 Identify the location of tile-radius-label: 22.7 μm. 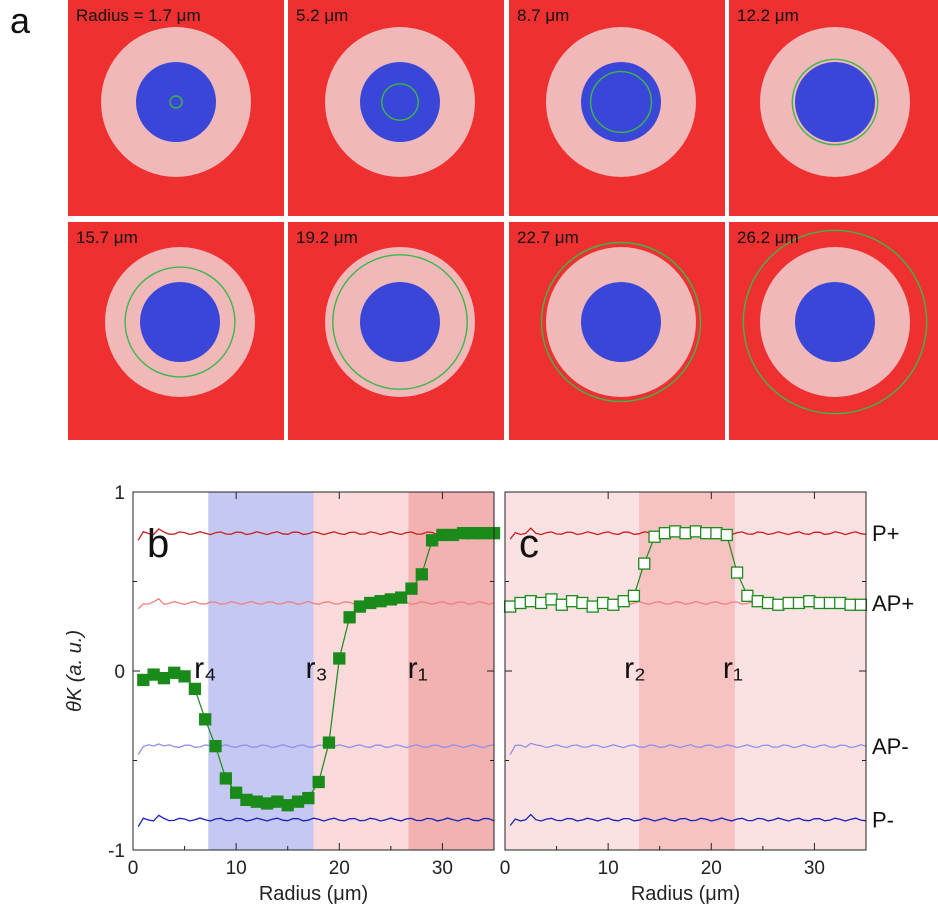
(548, 237).